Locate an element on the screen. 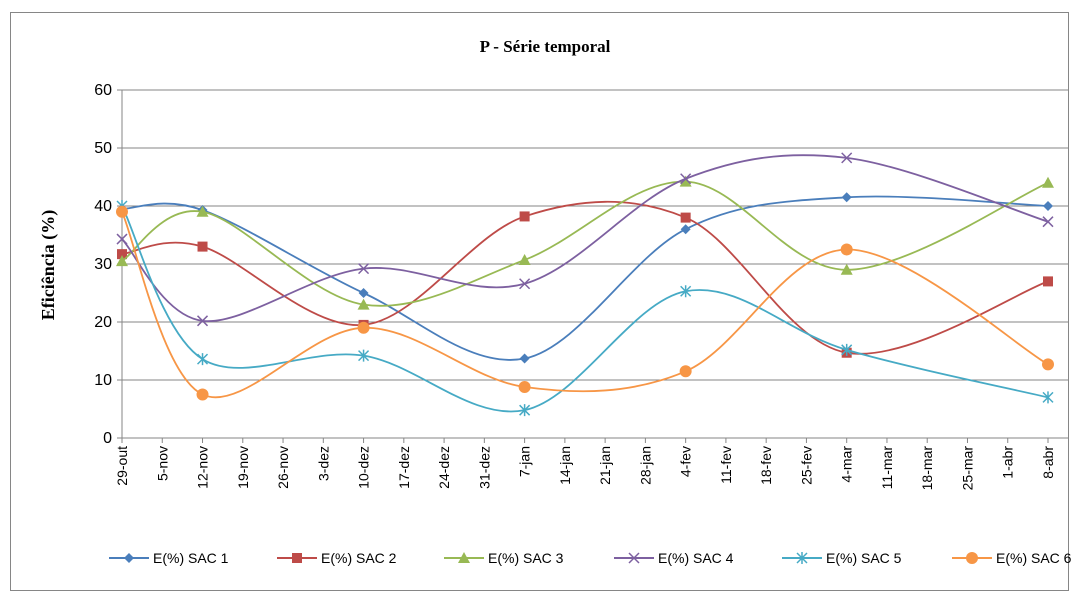 The image size is (1079, 610). legend-label: E(%) SAC 5 is located at coordinates (864, 558).